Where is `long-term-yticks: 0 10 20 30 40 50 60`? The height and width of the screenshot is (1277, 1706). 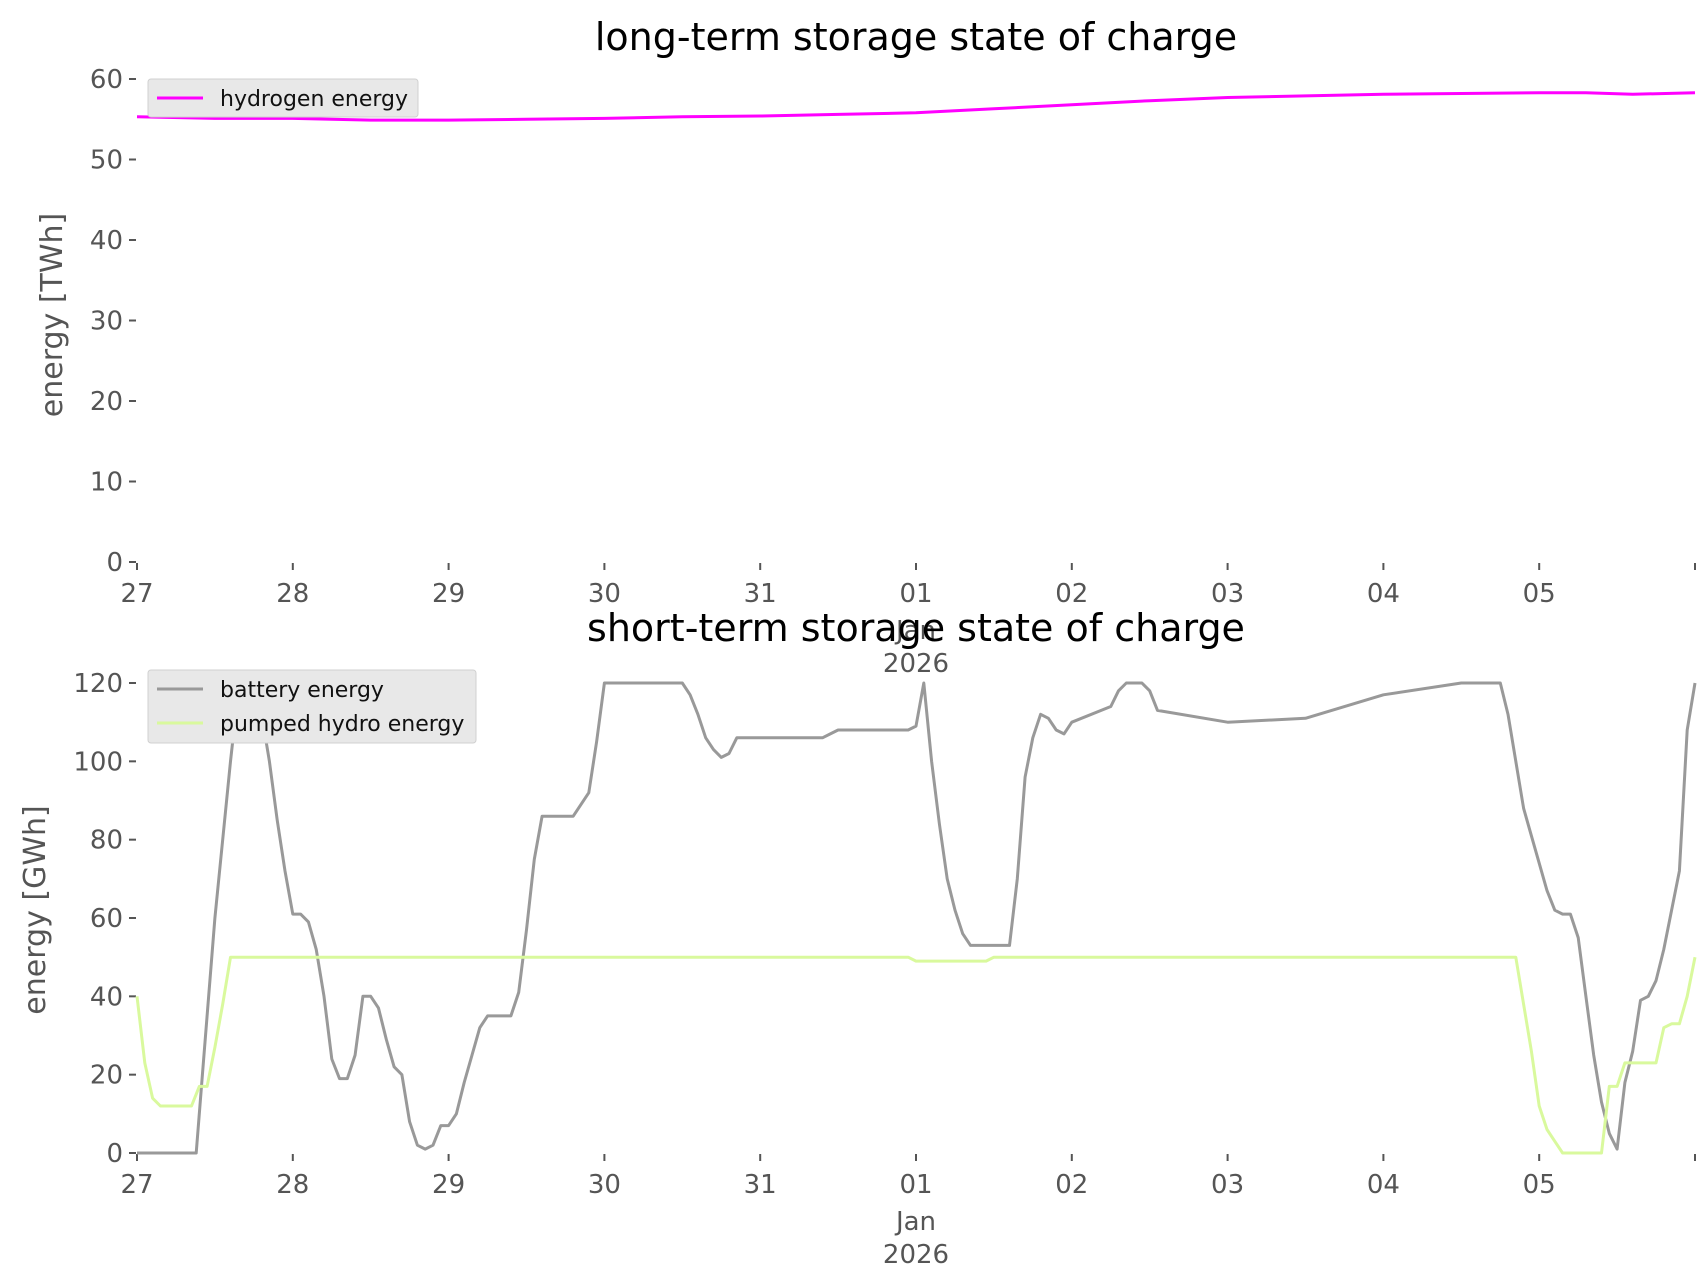
long-term-yticks: 0 10 20 30 40 50 60 is located at coordinates (113, 321).